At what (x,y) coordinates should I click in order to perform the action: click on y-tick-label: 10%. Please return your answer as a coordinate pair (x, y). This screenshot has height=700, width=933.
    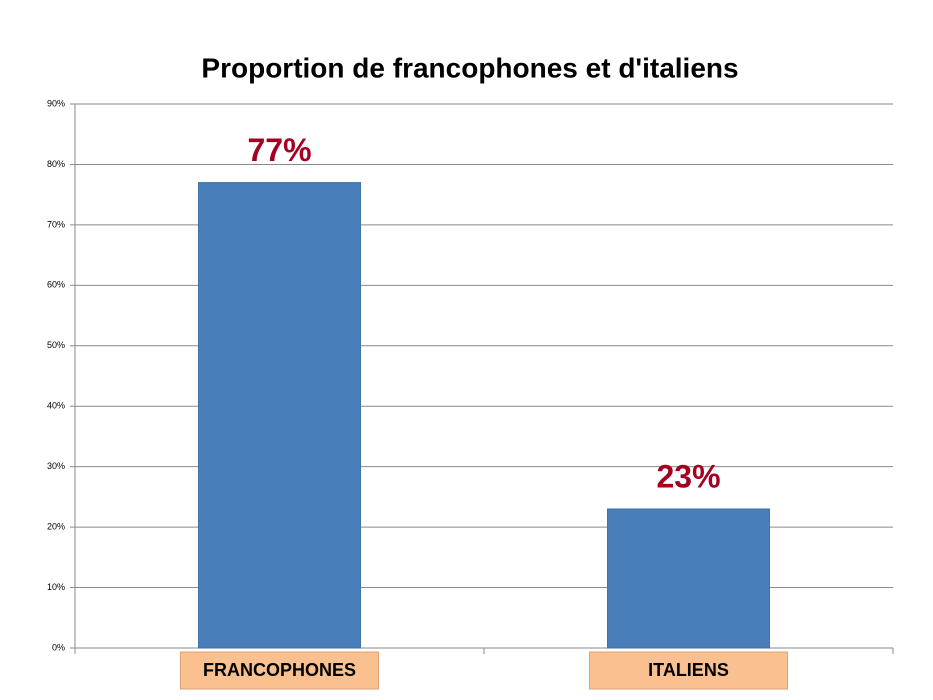
    Looking at the image, I should click on (56, 587).